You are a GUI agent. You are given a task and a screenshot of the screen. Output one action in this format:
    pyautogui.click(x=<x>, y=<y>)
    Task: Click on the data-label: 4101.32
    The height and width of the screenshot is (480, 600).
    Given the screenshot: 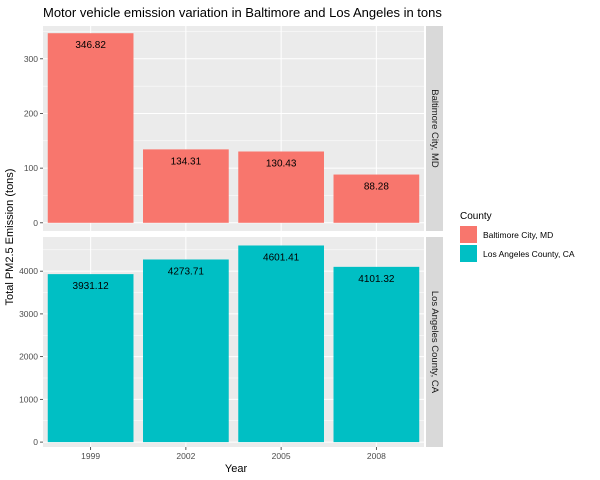 What is the action you would take?
    pyautogui.click(x=376, y=279)
    